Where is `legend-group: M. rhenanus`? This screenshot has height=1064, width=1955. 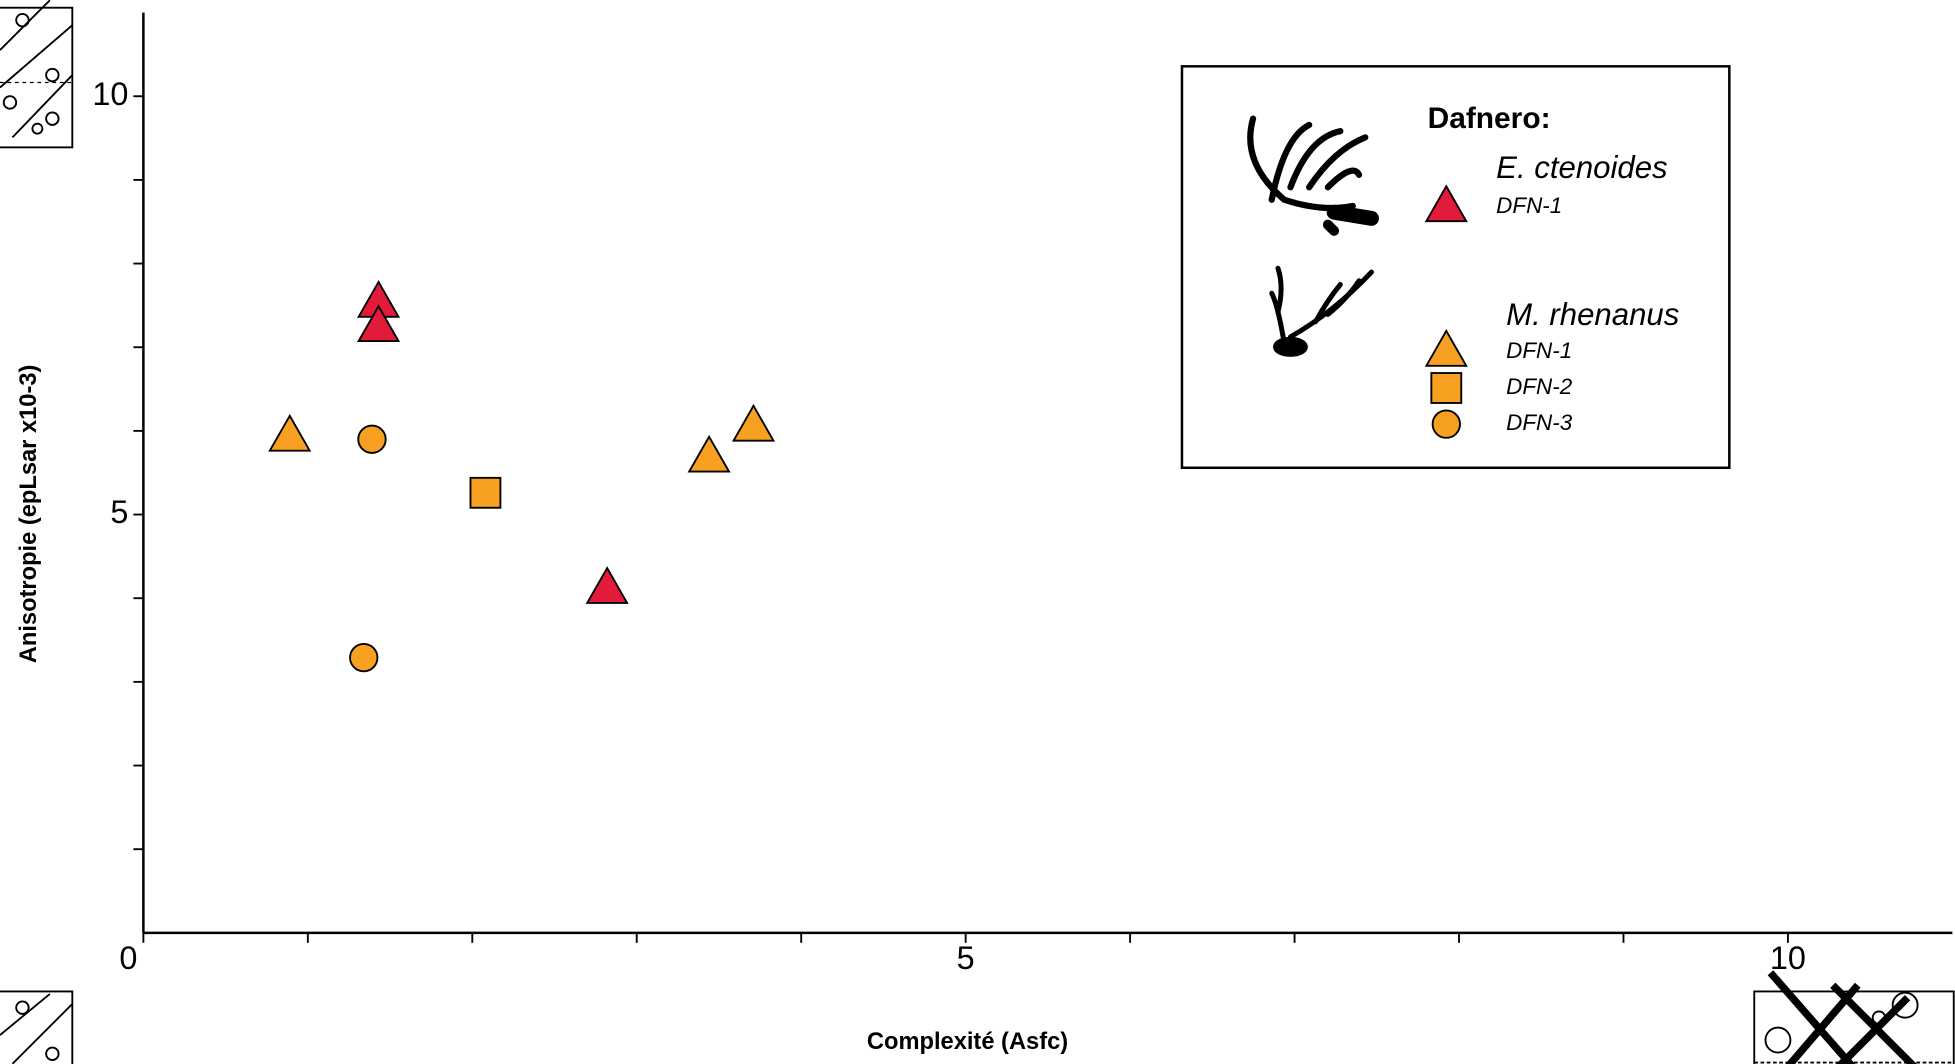 legend-group: M. rhenanus is located at coordinates (1592, 314).